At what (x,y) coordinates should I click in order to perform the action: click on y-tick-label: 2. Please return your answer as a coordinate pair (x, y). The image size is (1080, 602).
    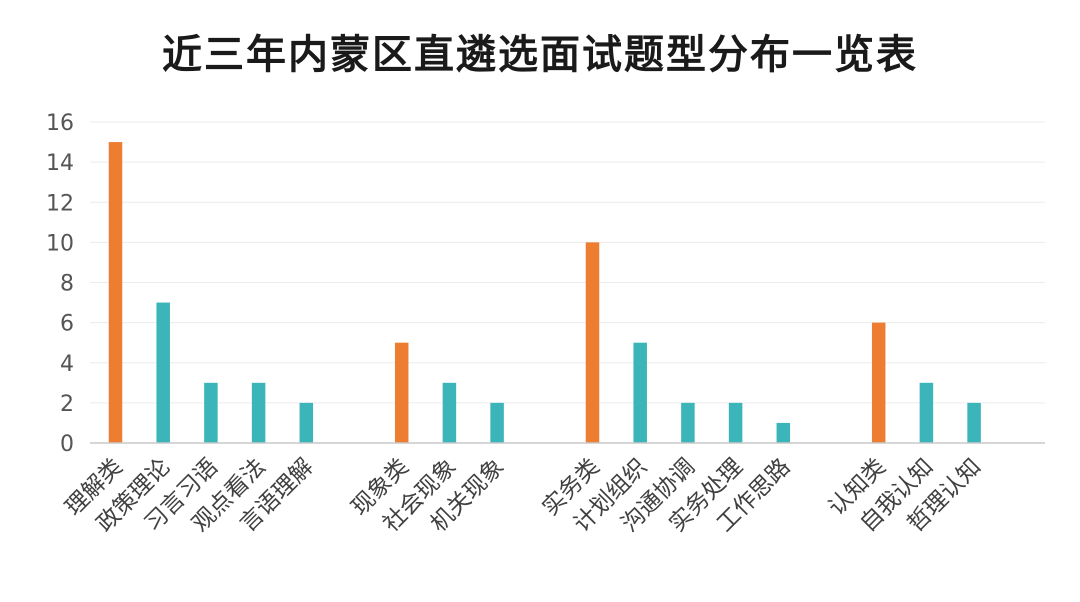
    Looking at the image, I should click on (67, 404).